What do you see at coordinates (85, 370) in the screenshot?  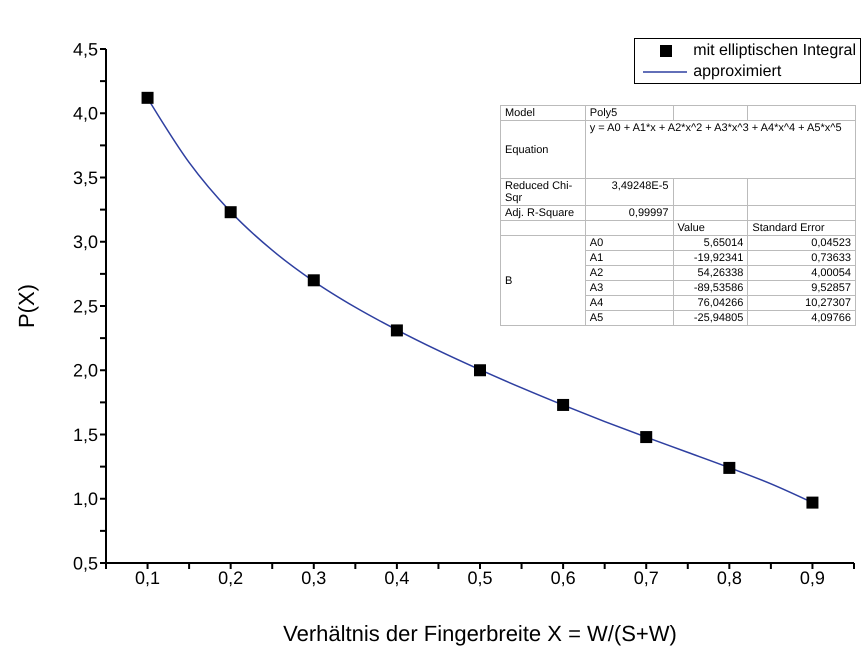 I see `y-tick-label: 2,0` at bounding box center [85, 370].